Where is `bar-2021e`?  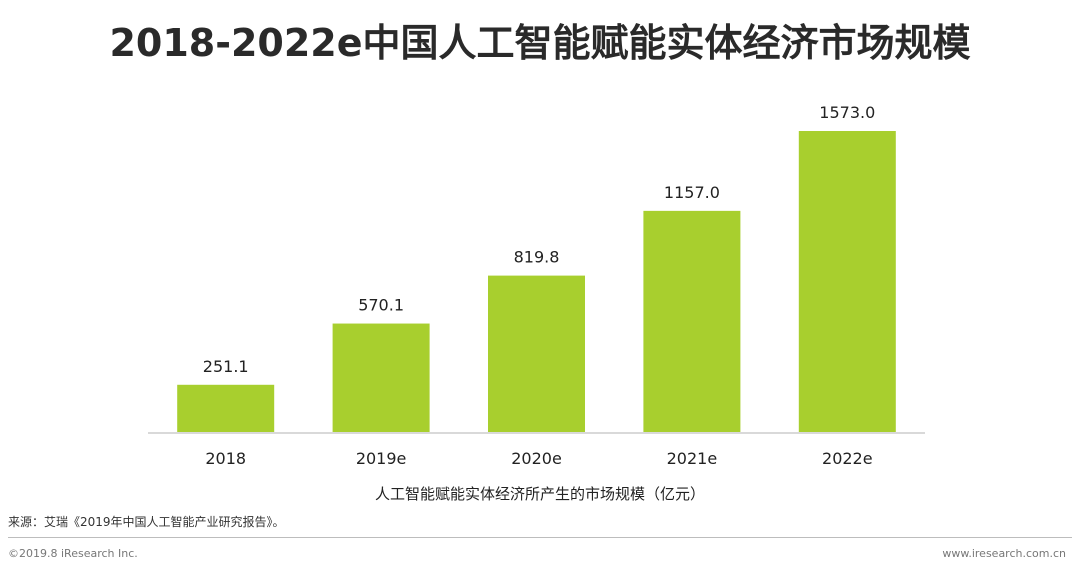
bar-2021e is located at coordinates (692, 321).